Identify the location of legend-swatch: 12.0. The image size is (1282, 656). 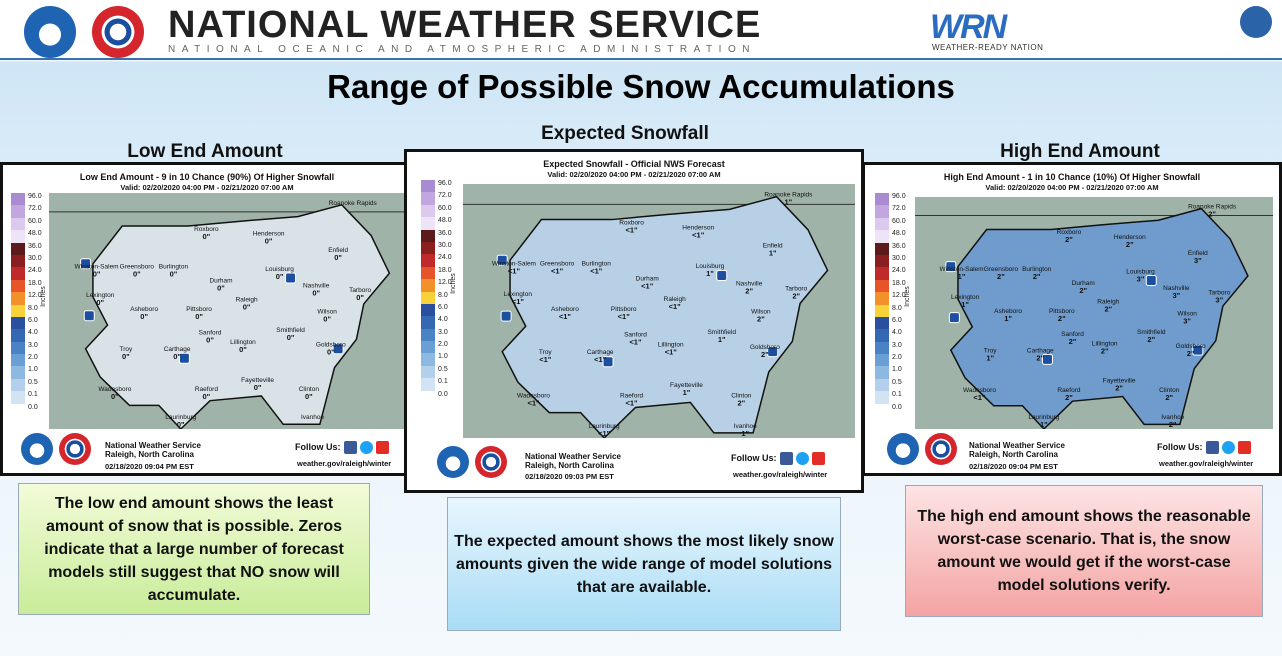
(26, 298).